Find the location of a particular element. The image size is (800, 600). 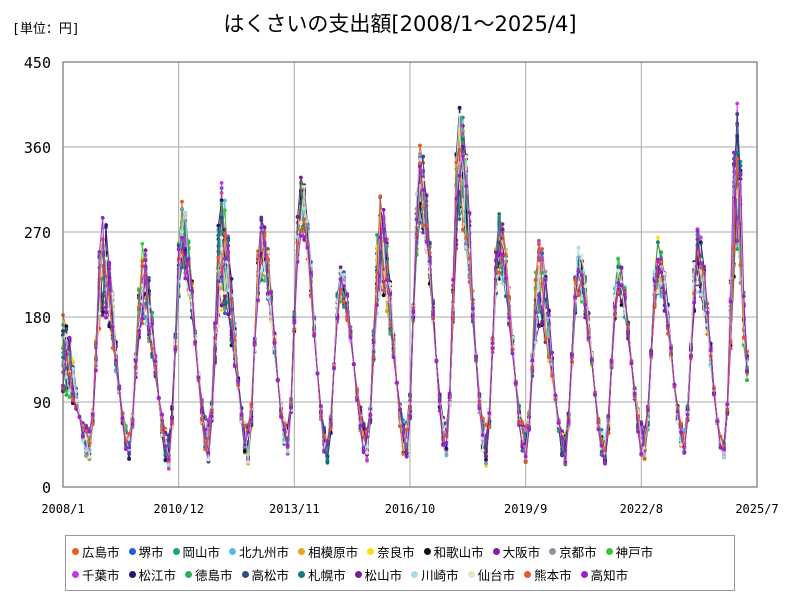

legend-item: 熊本市 is located at coordinates (548, 574).